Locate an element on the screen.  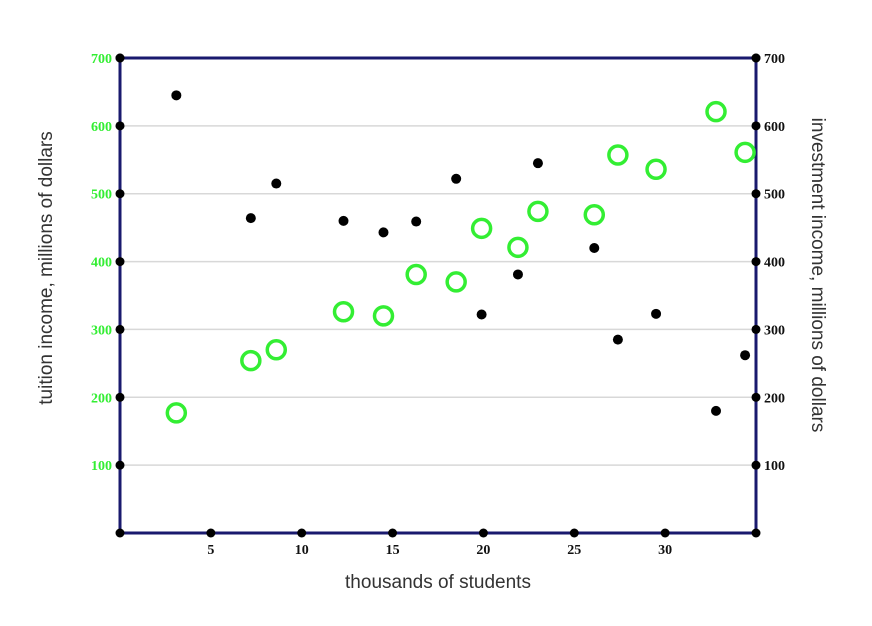
left-tick-label: 200 is located at coordinates (101, 398).